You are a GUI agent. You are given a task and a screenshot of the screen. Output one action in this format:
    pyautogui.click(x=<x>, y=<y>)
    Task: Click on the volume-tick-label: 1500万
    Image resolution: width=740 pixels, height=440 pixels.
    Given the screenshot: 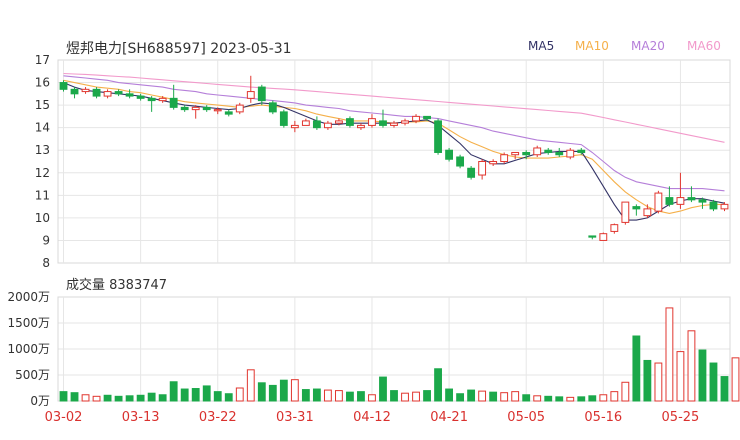 What is the action you would take?
    pyautogui.click(x=28, y=323)
    